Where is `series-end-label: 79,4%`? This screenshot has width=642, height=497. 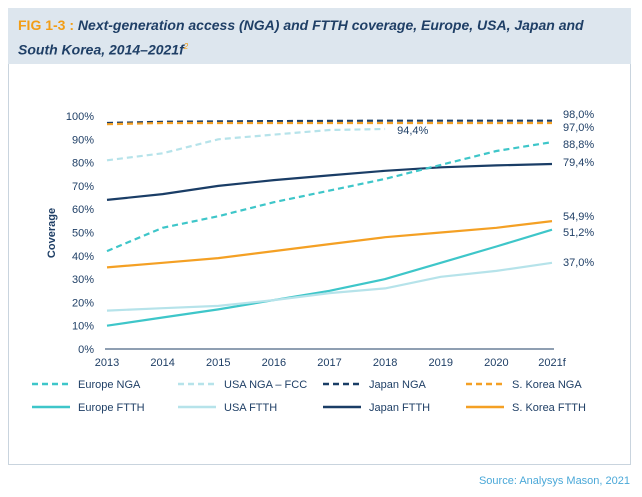 series-end-label: 79,4% is located at coordinates (578, 163).